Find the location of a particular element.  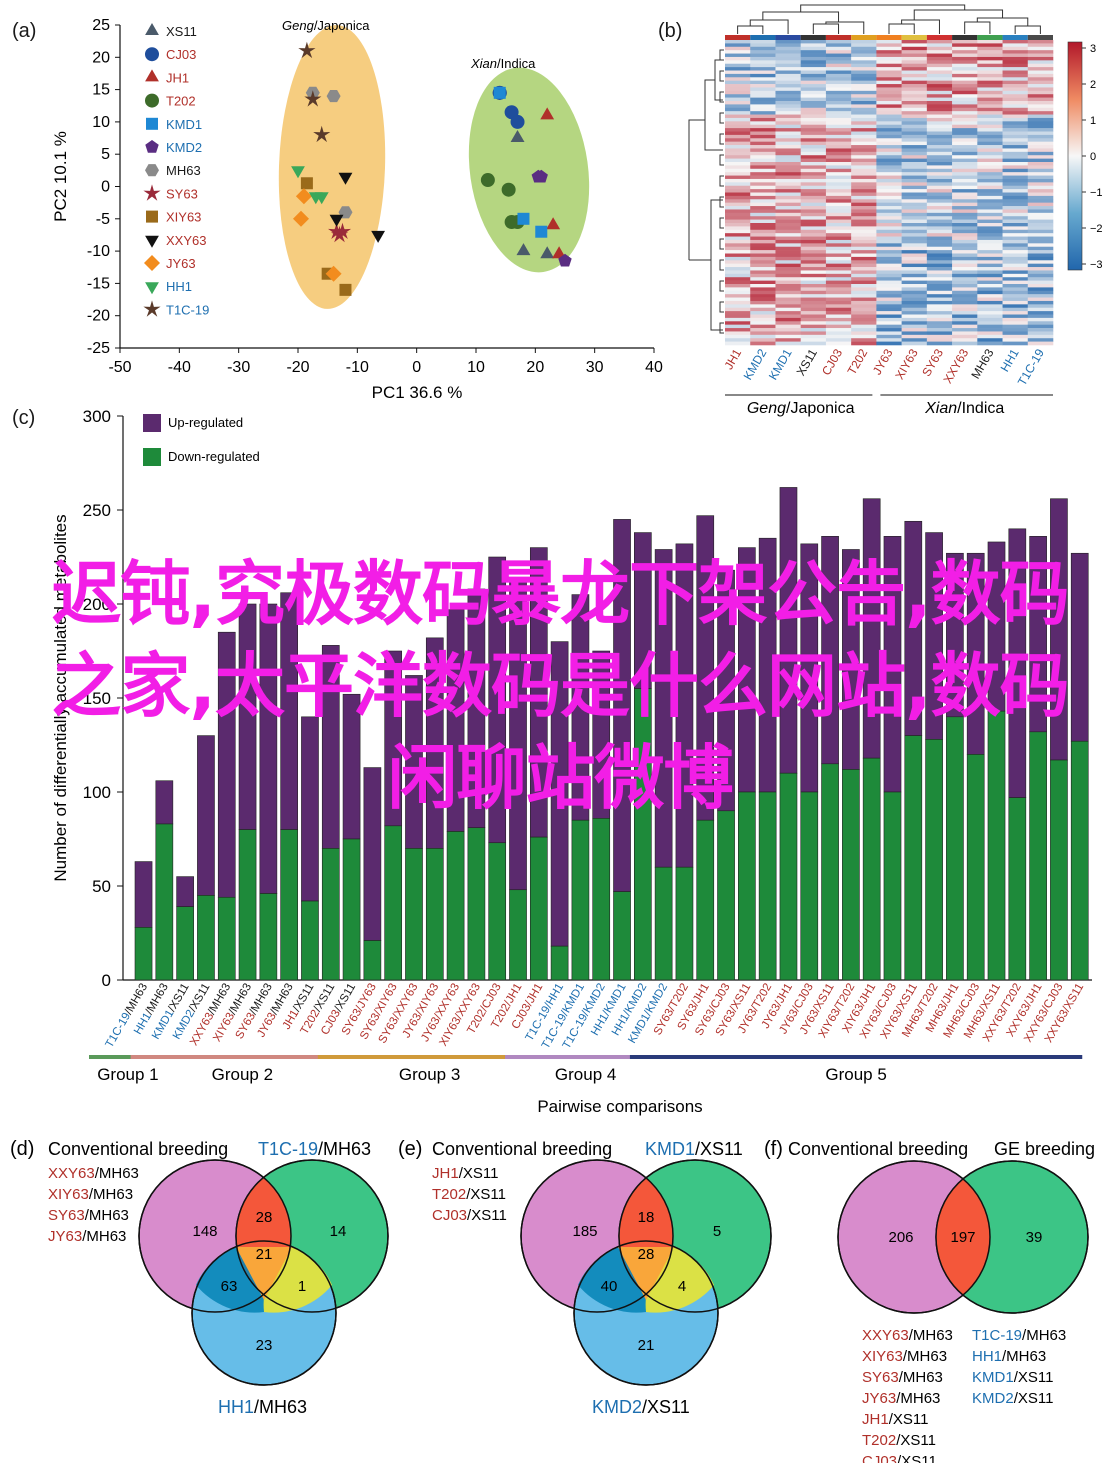

column-label-jy63: JY63 is located at coordinates (883, 361).